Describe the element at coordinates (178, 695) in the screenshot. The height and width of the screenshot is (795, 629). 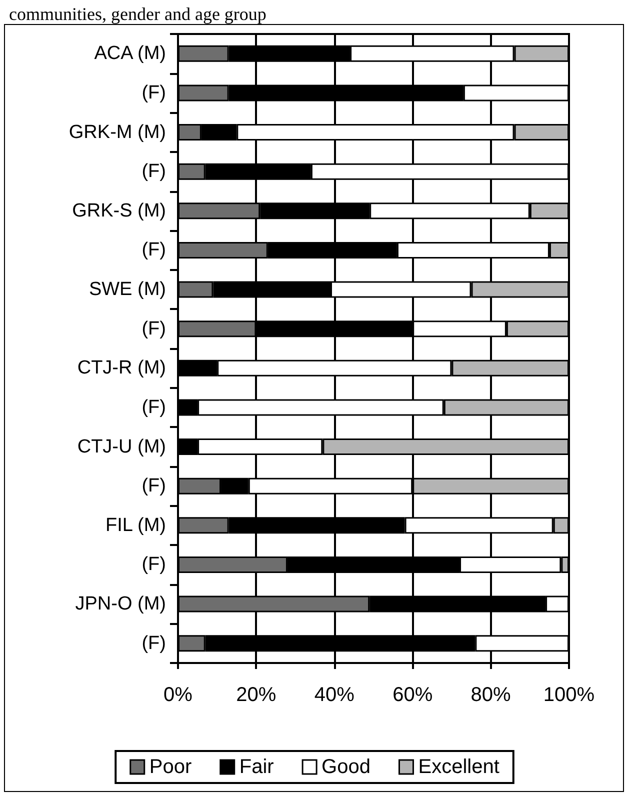
I see `x-tick-label: 0%` at that location.